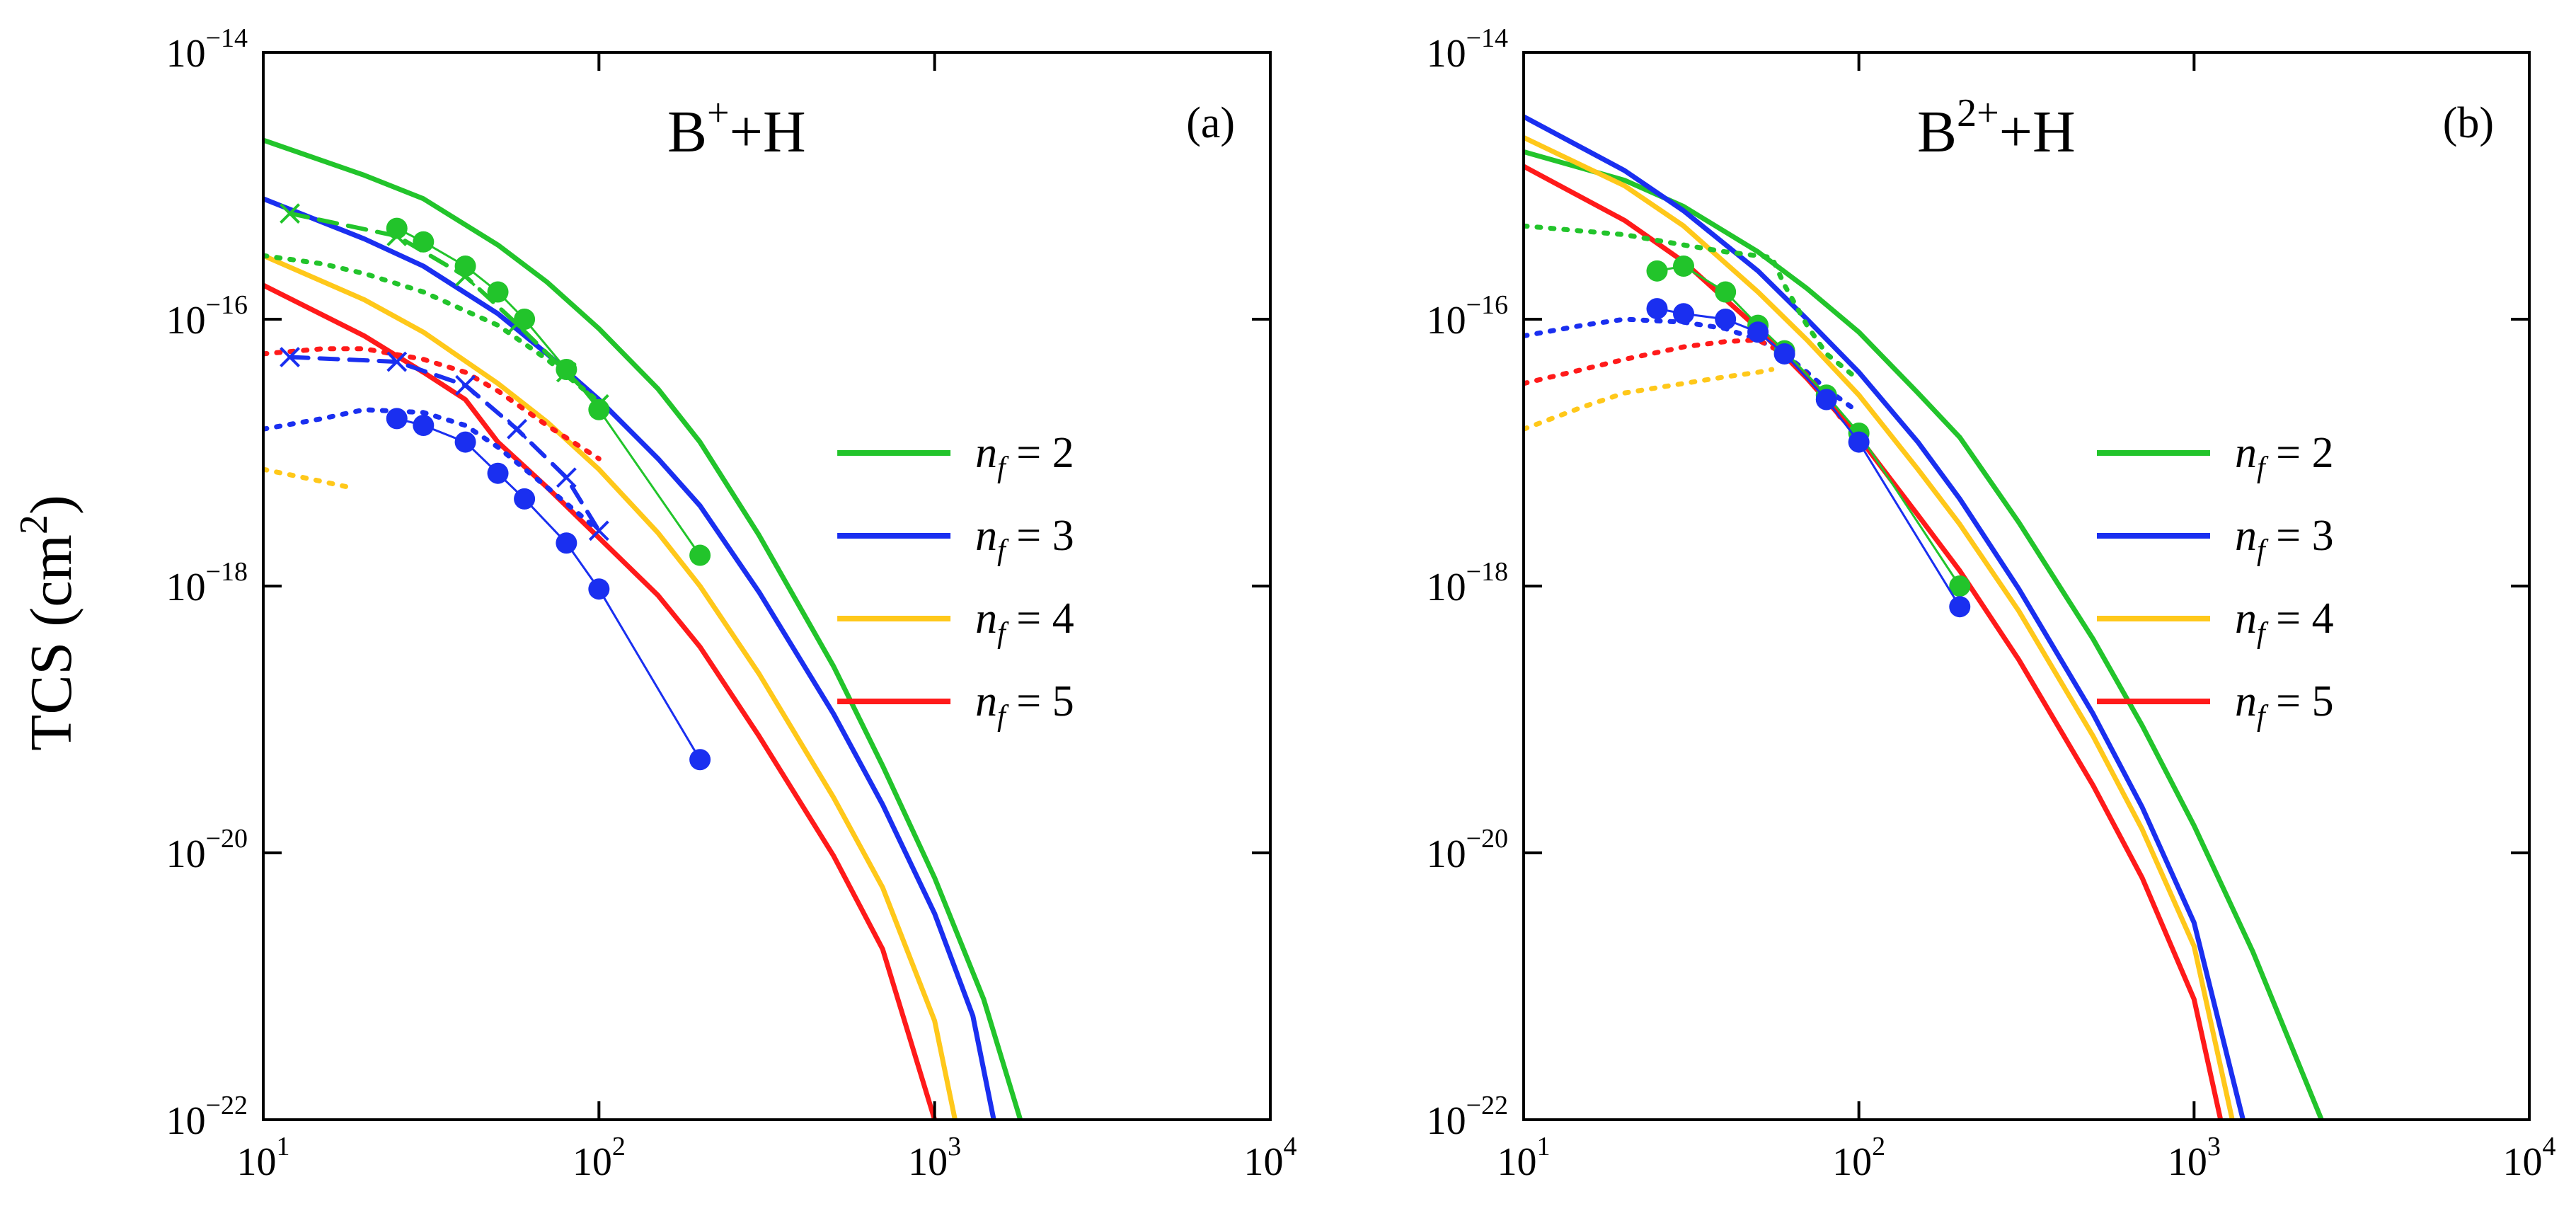 This screenshot has width=2576, height=1228. Describe the element at coordinates (48, 623) in the screenshot. I see `y-axis-label: TCS (cm2)` at that location.